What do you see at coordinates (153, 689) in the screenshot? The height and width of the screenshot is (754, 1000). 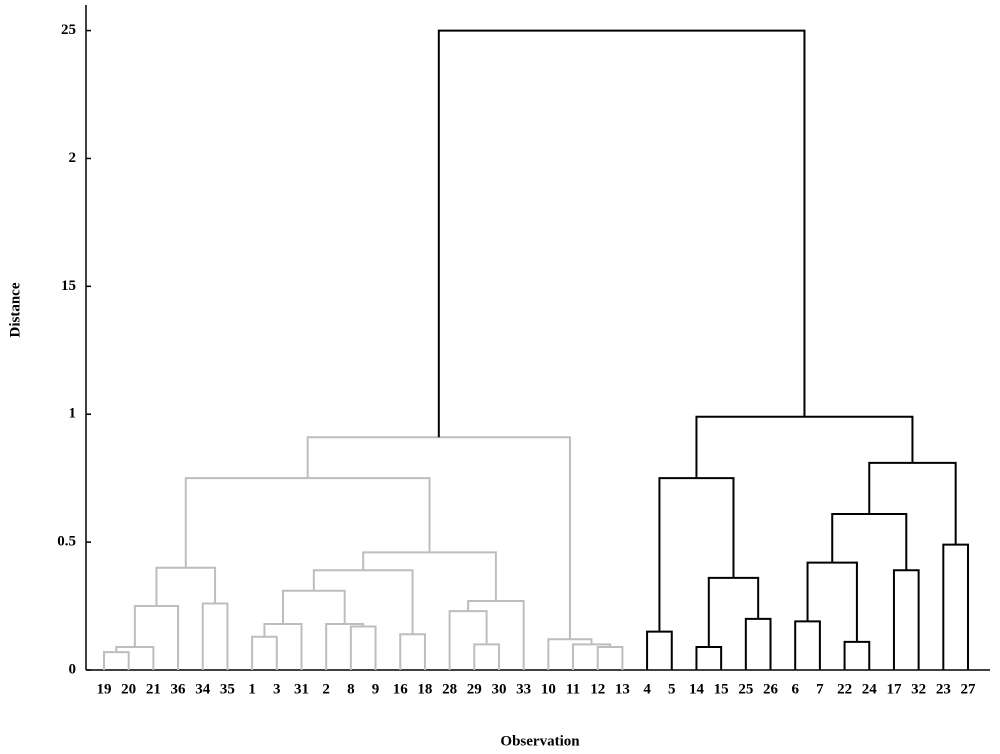 I see `leaf-label: 21` at bounding box center [153, 689].